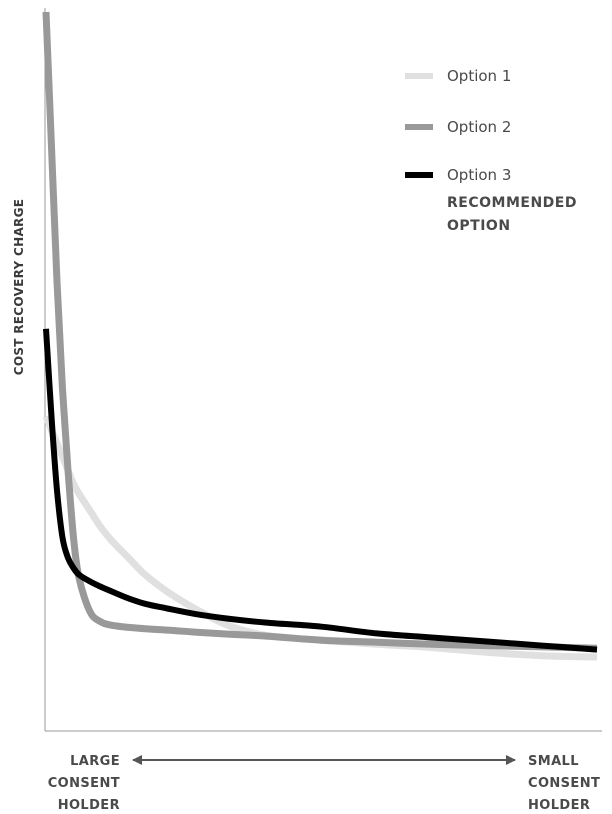 The width and height of the screenshot is (612, 814). I want to click on x-right-label-line-1: SMALL, so click(553, 761).